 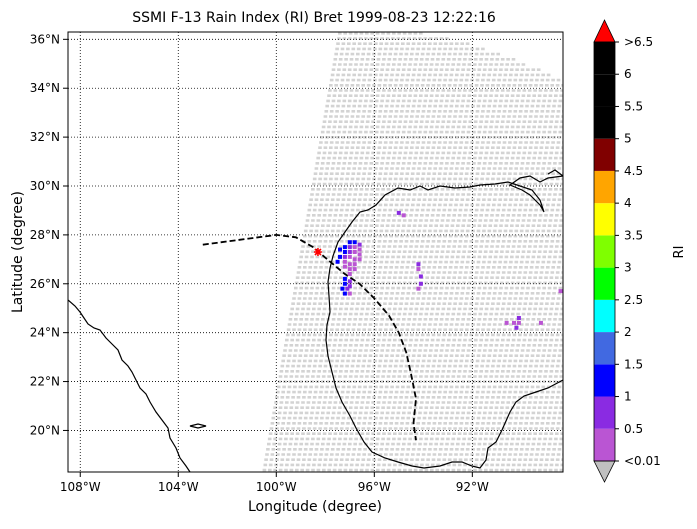 What do you see at coordinates (633, 429) in the screenshot?
I see `colorbar-tick-label: 0.5` at bounding box center [633, 429].